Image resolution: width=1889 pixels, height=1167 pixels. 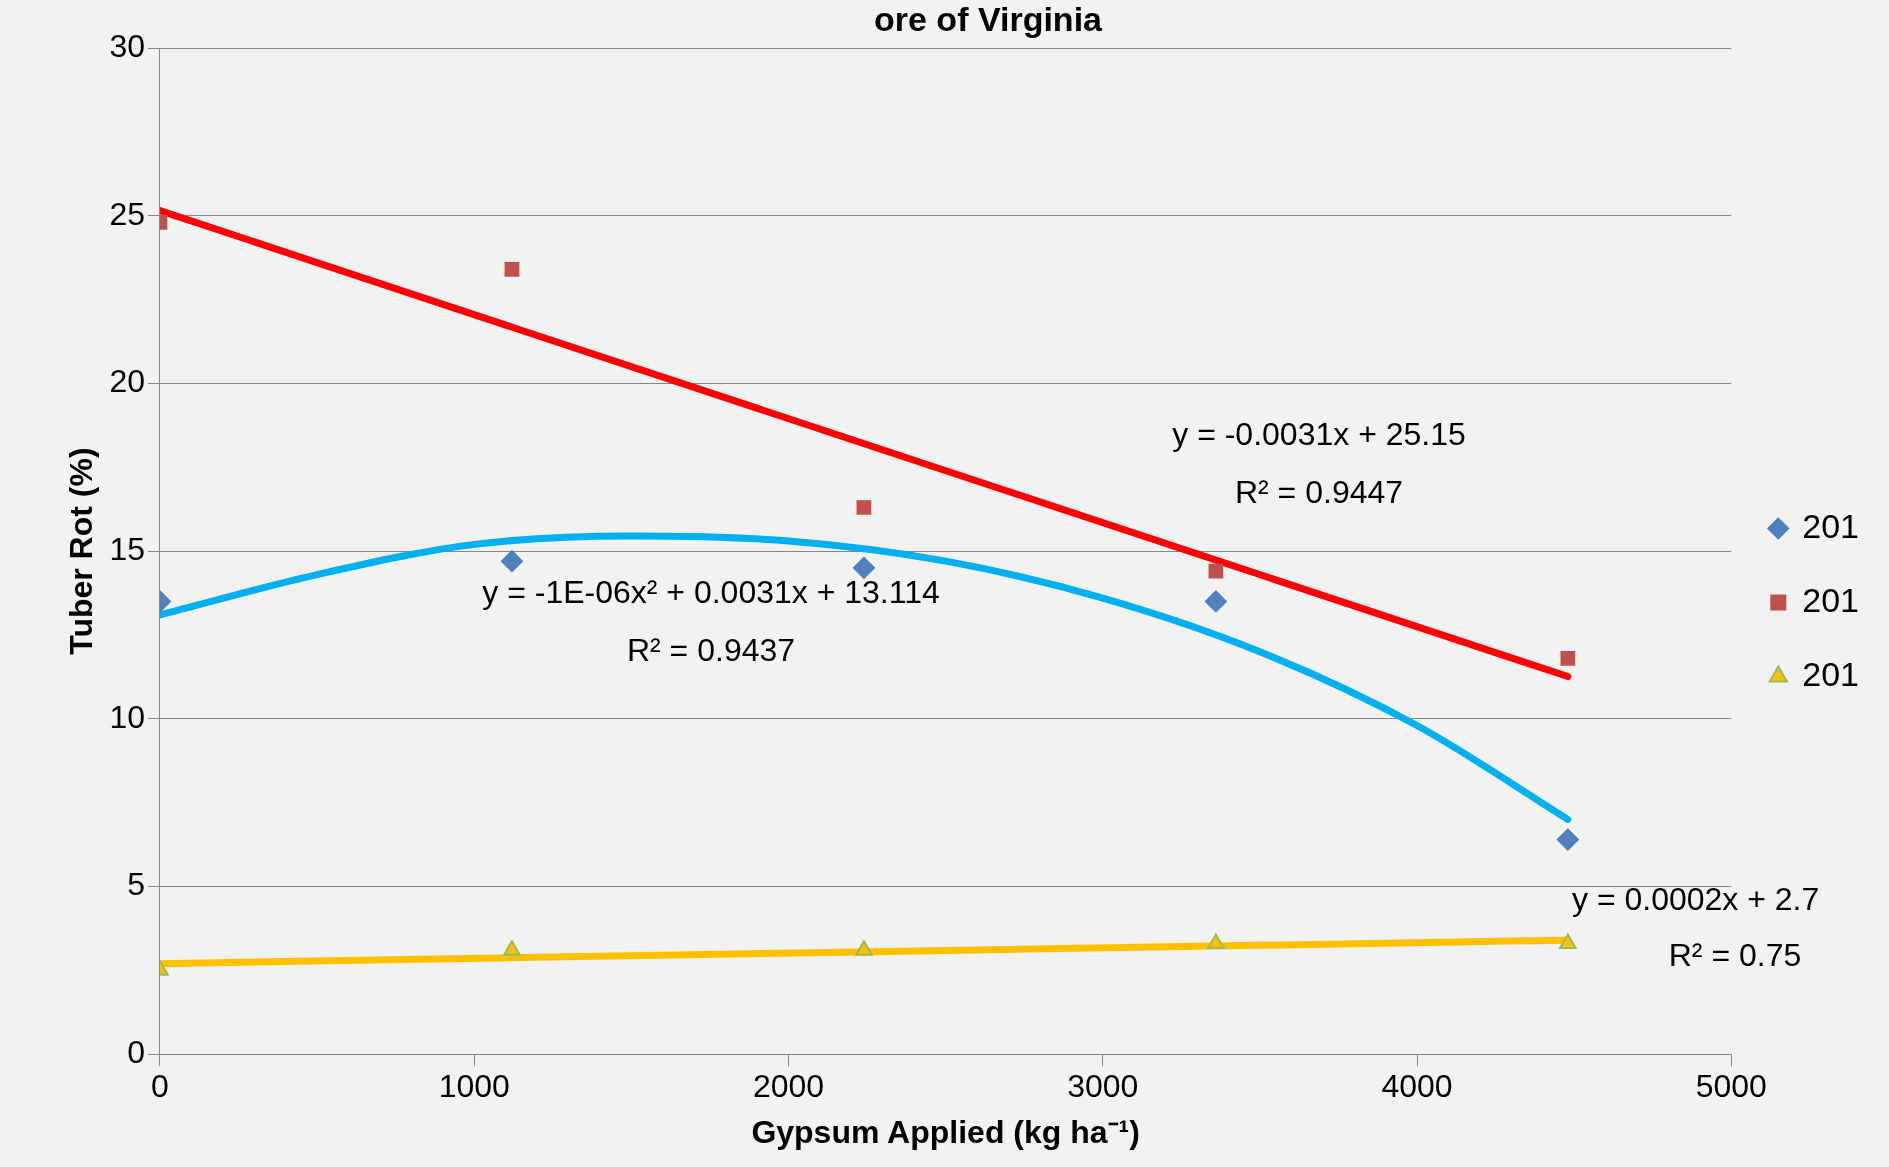 I want to click on y-tick-label: 15, so click(x=127, y=548).